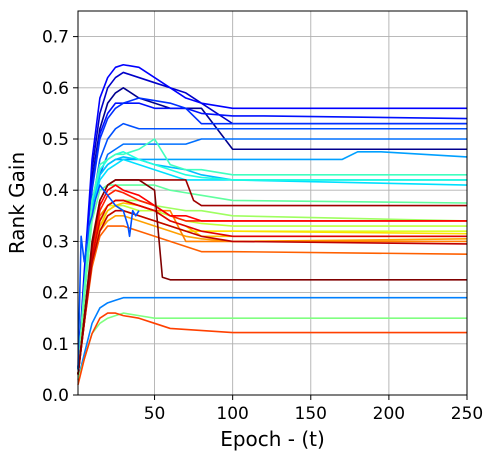 This screenshot has width=495, height=462. What do you see at coordinates (55, 396) in the screenshot?
I see `y-tick-label: 0.0` at bounding box center [55, 396].